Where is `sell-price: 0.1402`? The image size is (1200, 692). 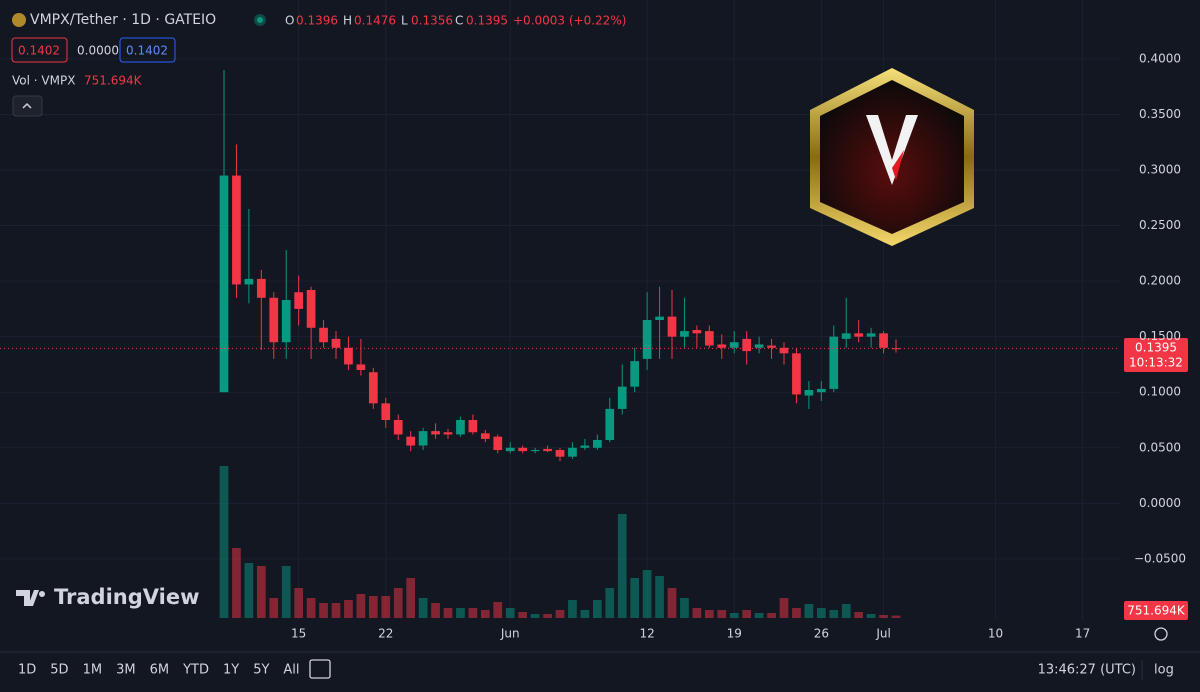 sell-price: 0.1402 is located at coordinates (39, 51).